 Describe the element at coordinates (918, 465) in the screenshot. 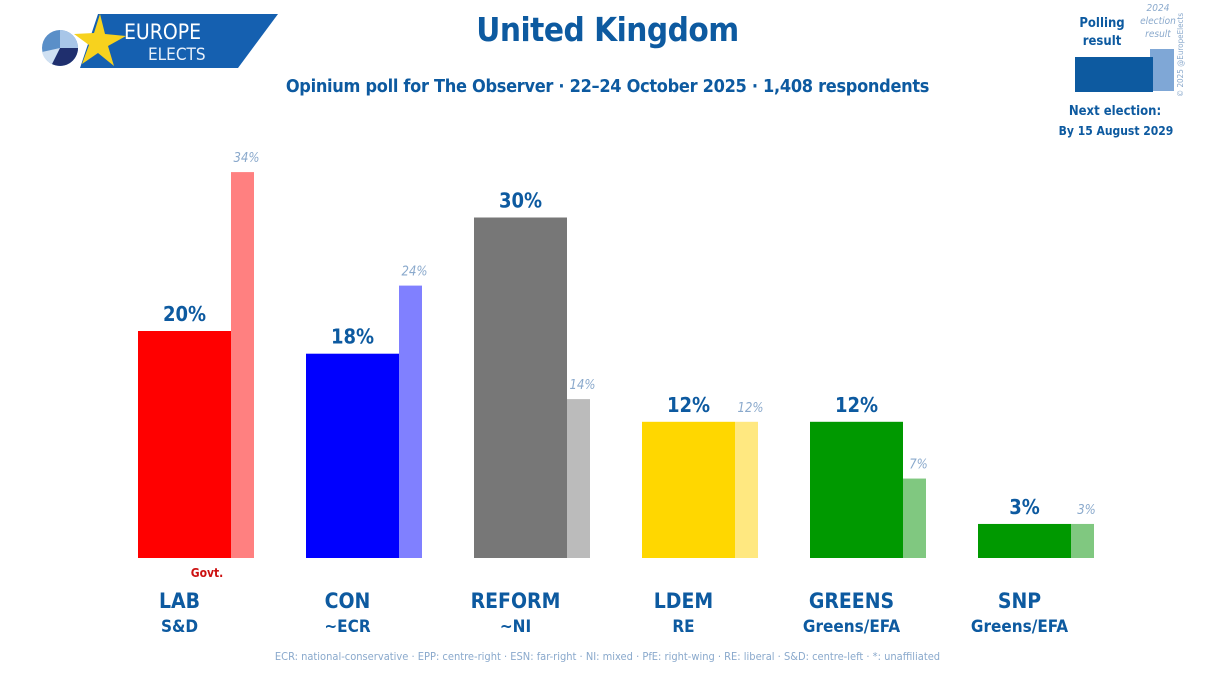

I see `value-label-prev: 7%` at that location.